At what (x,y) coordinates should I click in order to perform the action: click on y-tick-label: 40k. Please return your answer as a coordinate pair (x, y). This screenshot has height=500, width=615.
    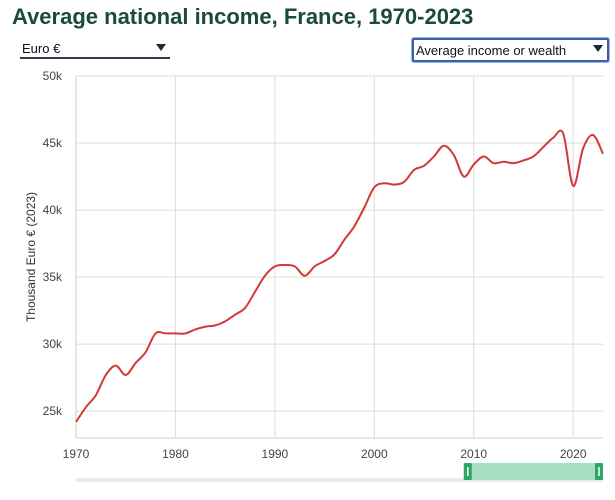
    Looking at the image, I should click on (53, 210).